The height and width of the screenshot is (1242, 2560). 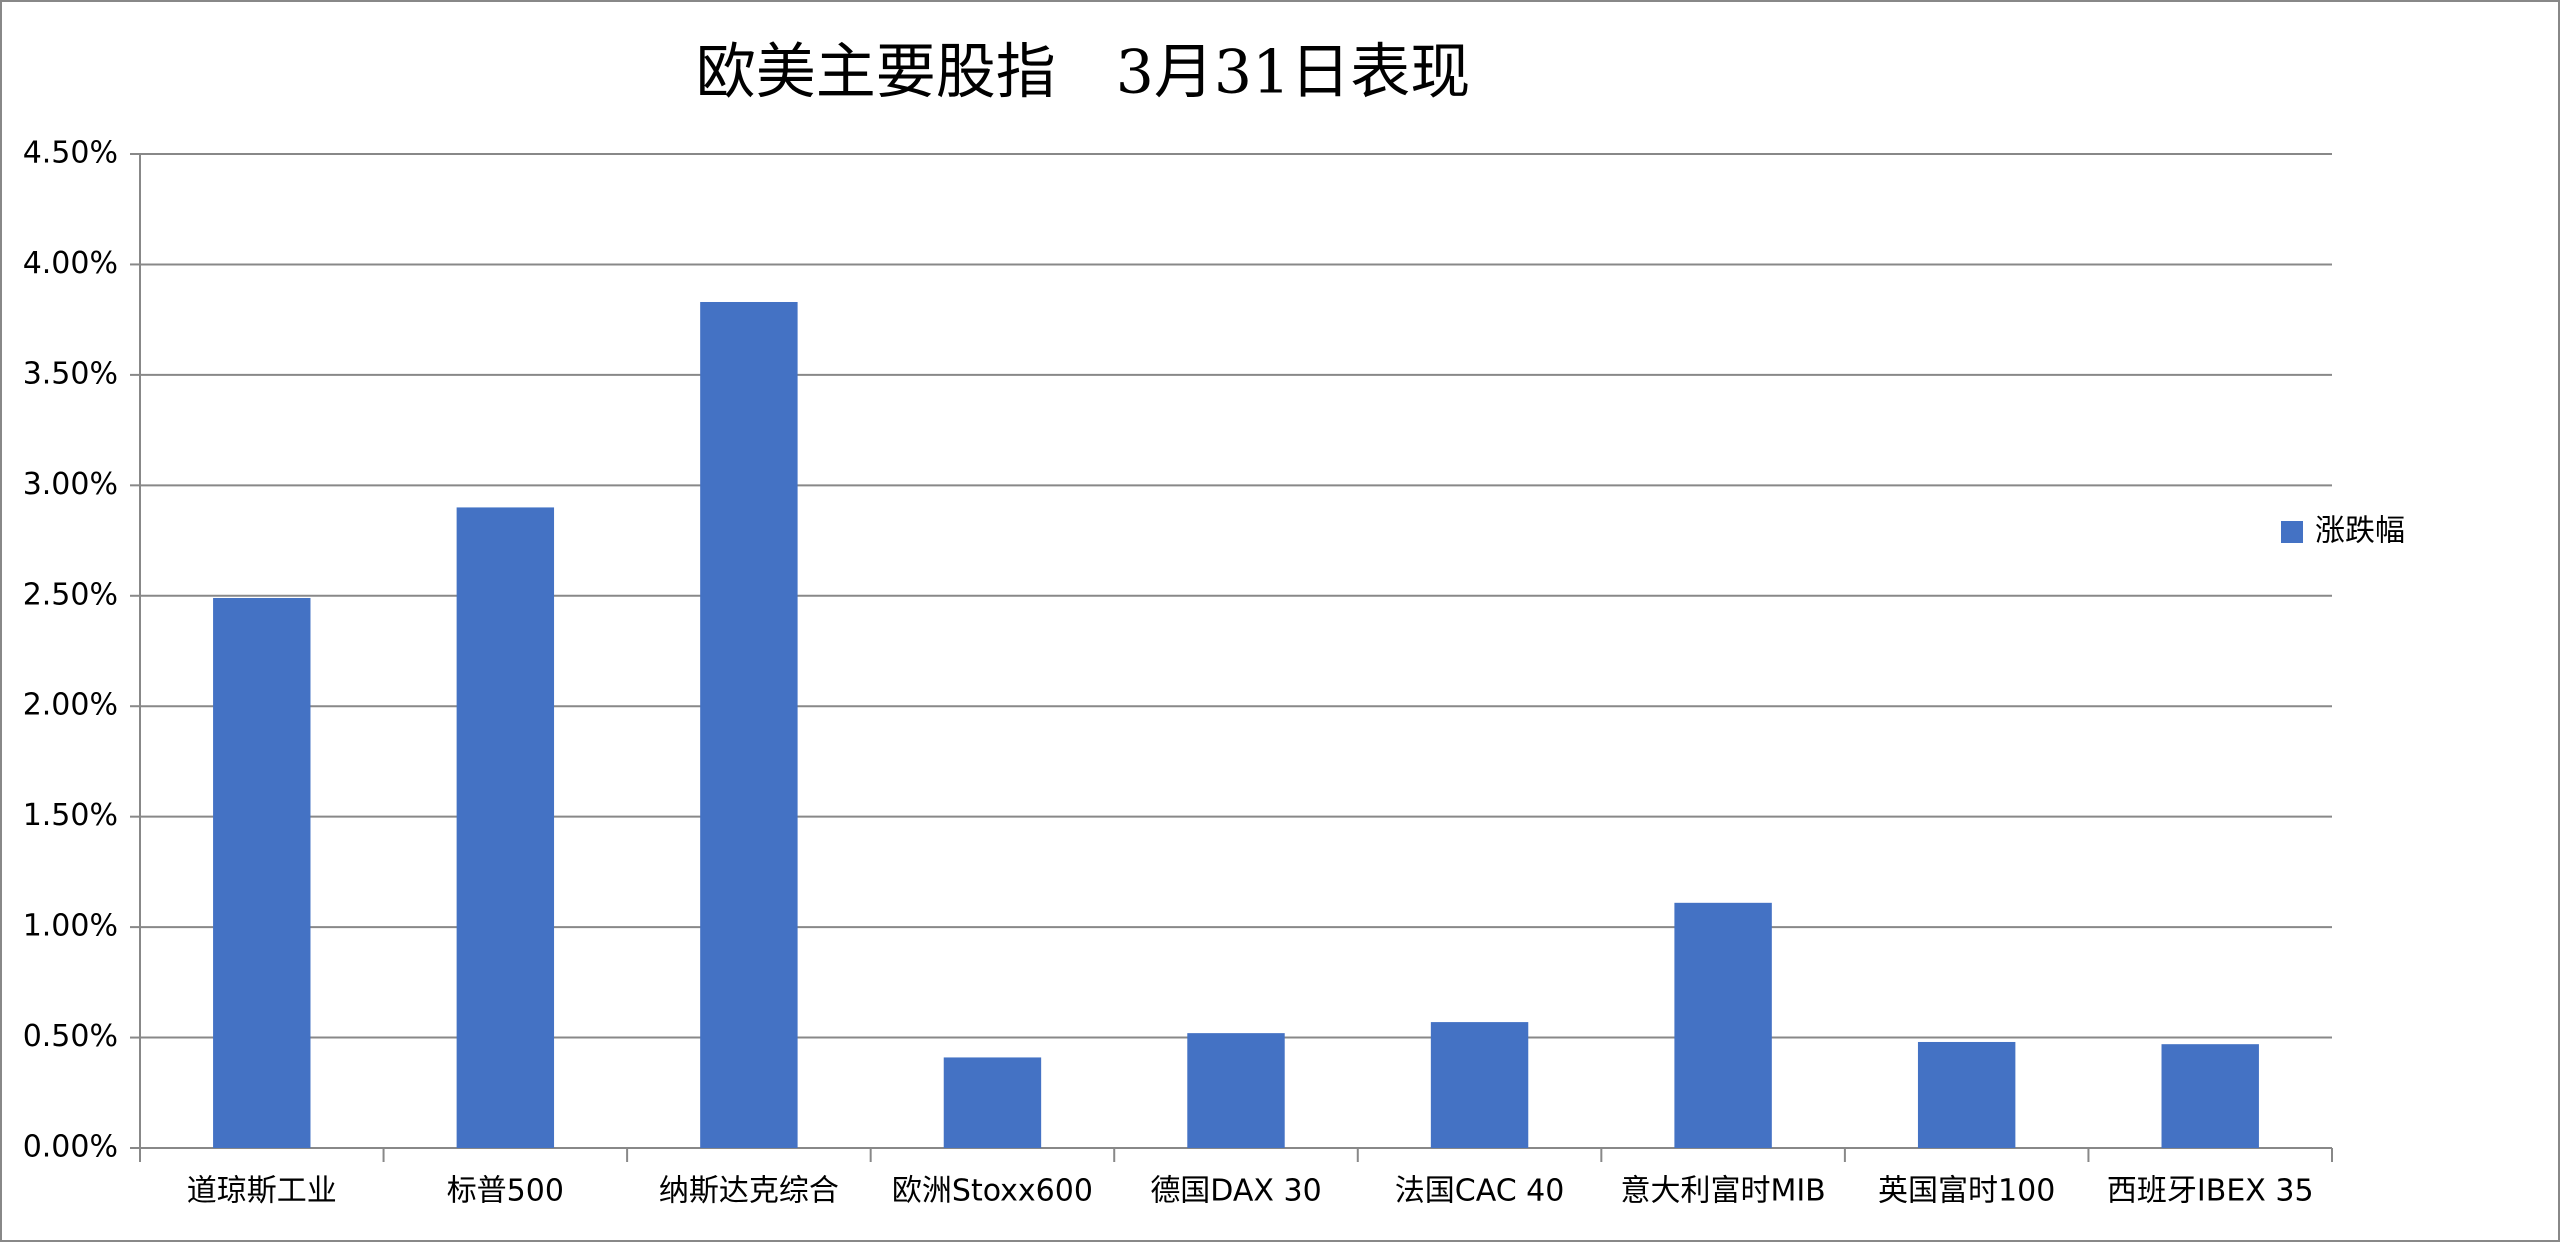 What do you see at coordinates (2210, 1191) in the screenshot?
I see `x-tick-label: 西班牙IBEX 35` at bounding box center [2210, 1191].